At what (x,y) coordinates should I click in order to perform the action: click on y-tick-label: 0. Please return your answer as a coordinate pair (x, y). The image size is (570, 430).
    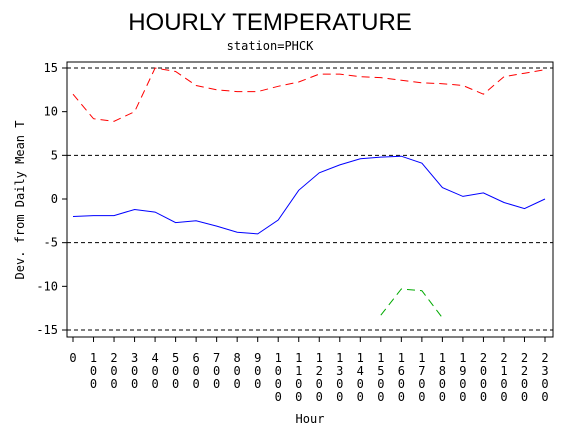
    Looking at the image, I should click on (54, 199).